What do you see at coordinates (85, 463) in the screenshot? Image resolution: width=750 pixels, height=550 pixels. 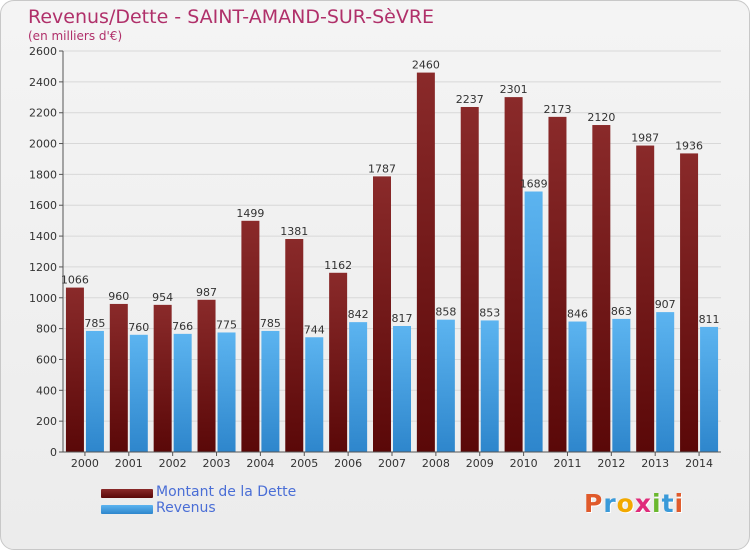 I see `x-tick-label: 2000` at bounding box center [85, 463].